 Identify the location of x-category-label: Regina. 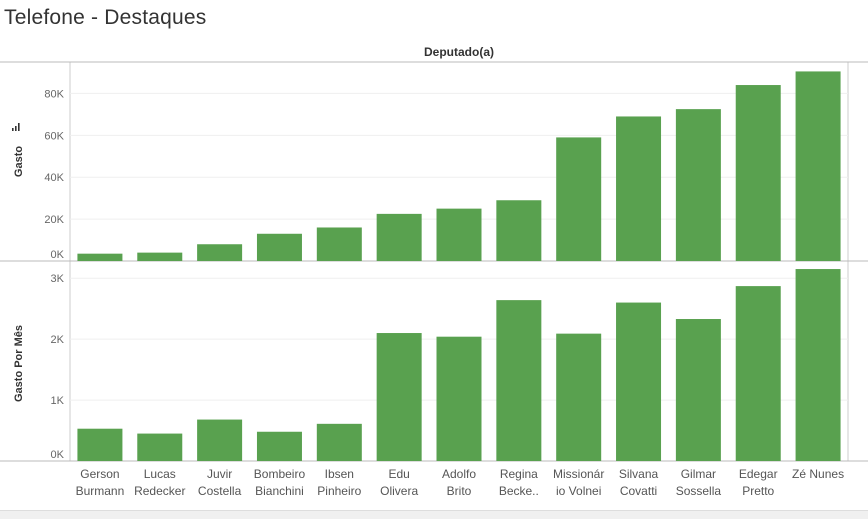
(519, 474).